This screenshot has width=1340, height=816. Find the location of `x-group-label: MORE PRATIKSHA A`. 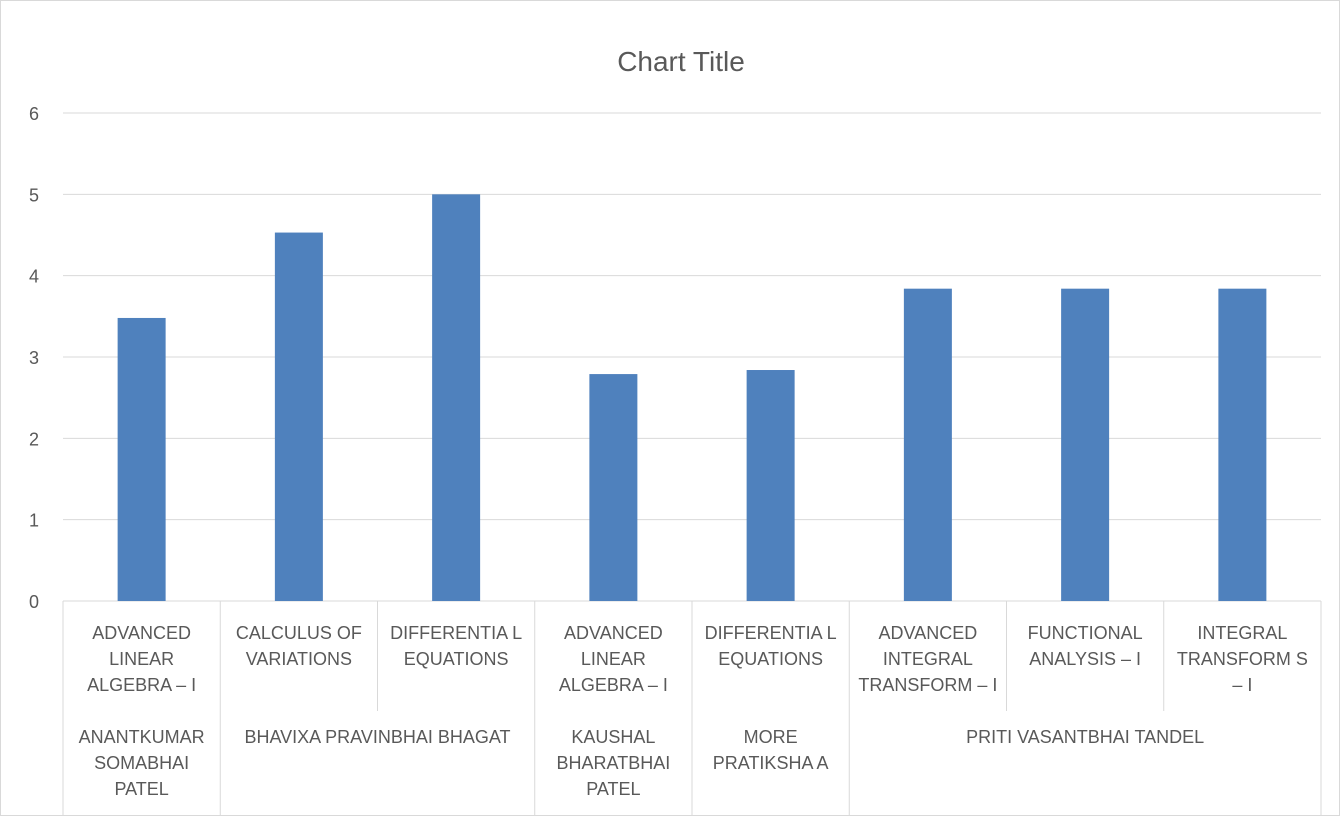

x-group-label: MORE PRATIKSHA A is located at coordinates (771, 750).